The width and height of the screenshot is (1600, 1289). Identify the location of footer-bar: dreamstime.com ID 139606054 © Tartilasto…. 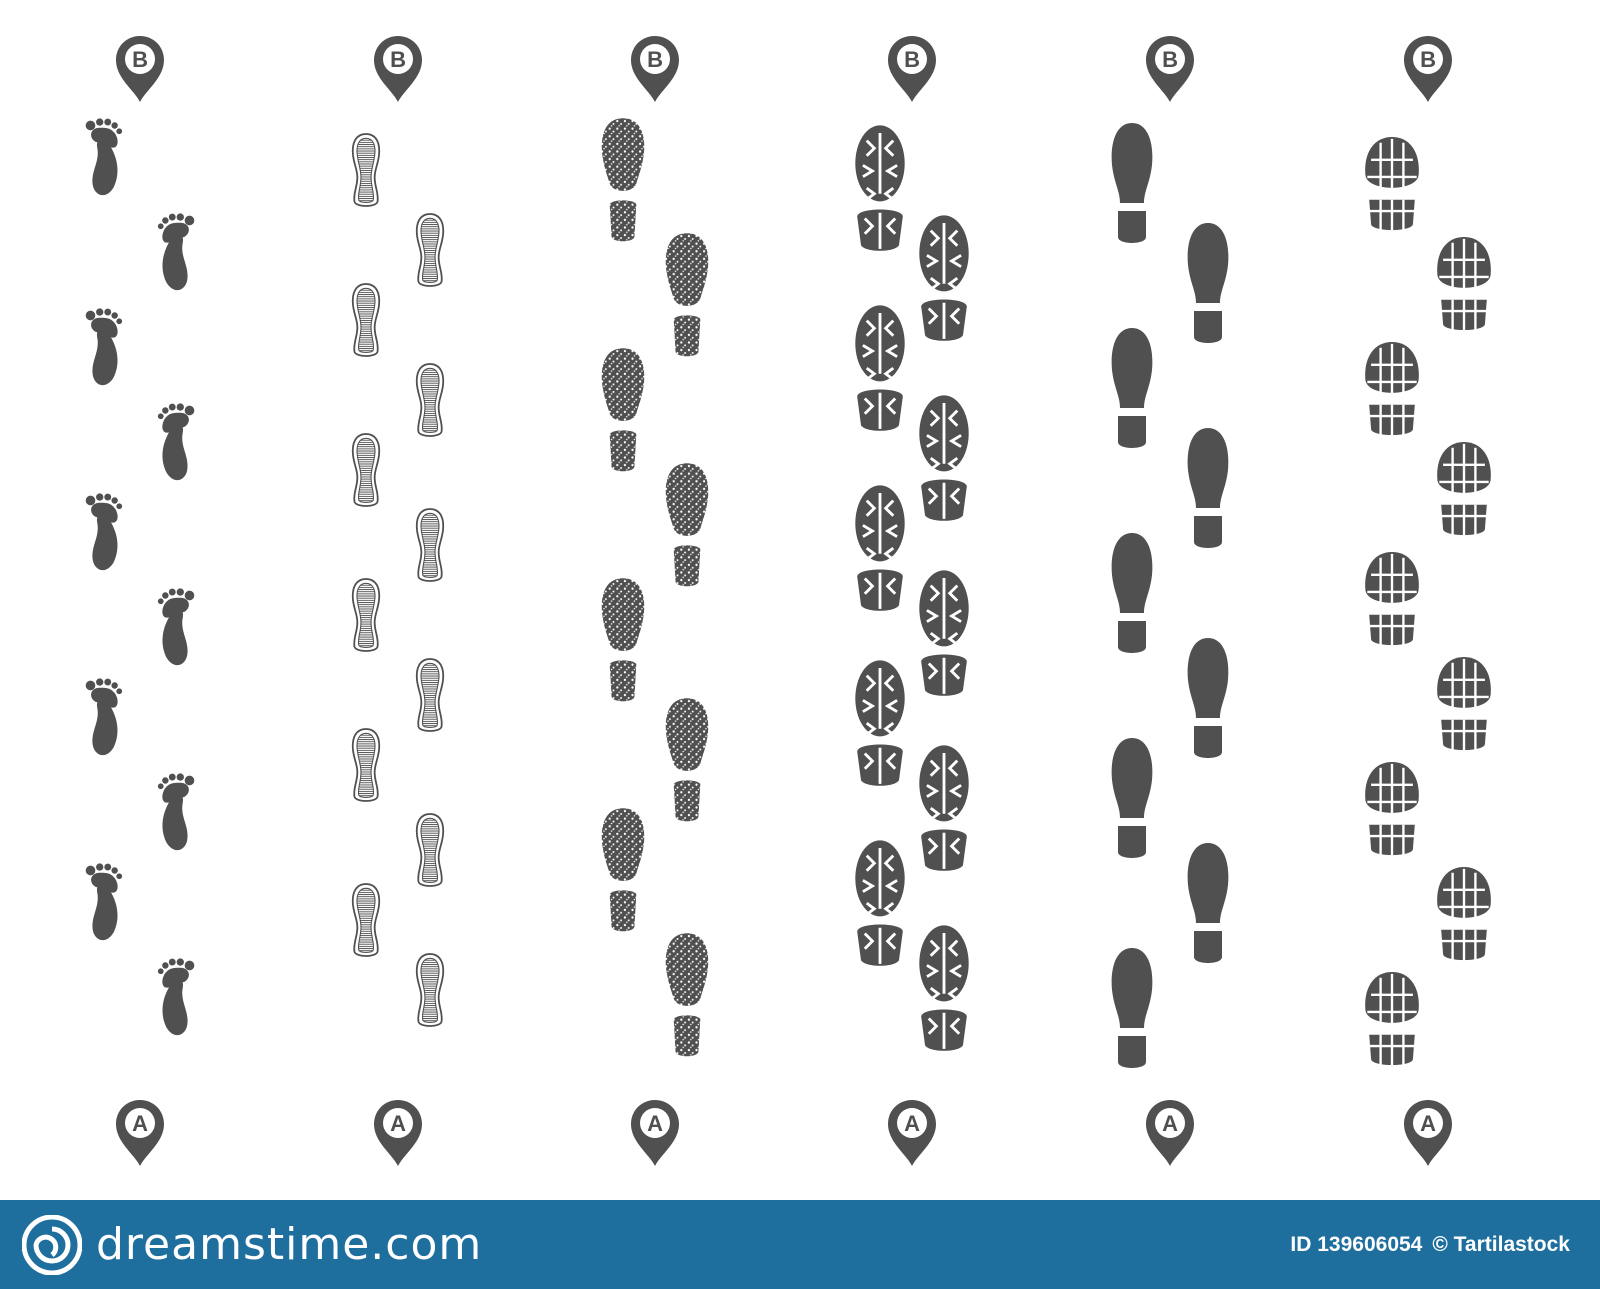
(800, 1244).